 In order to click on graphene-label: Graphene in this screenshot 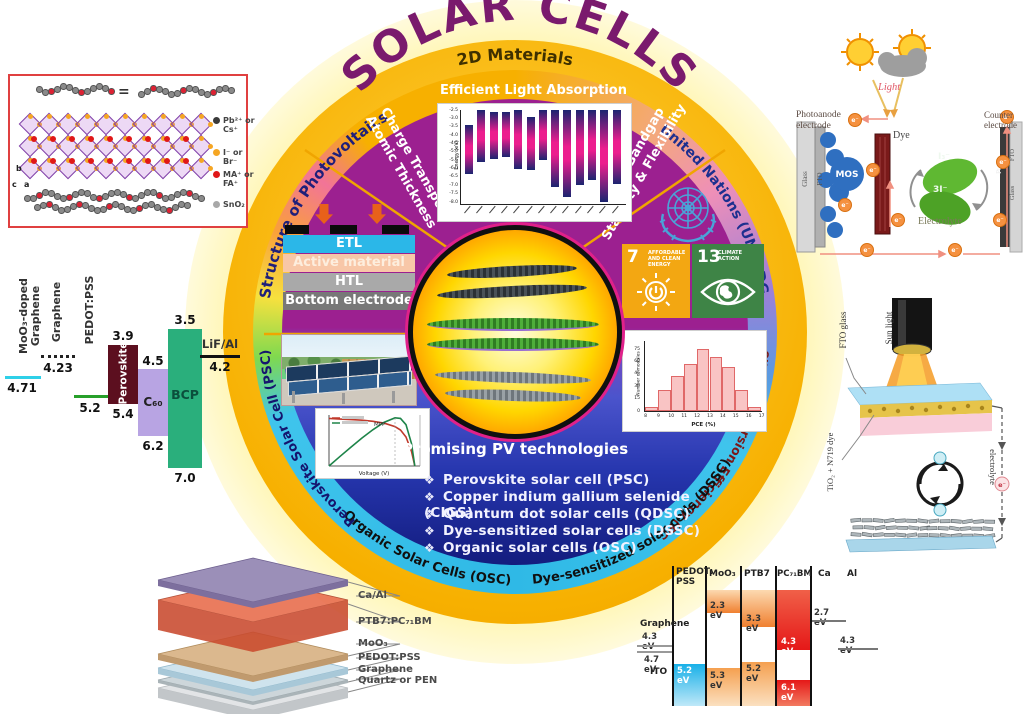, I will do `click(385, 669)`.